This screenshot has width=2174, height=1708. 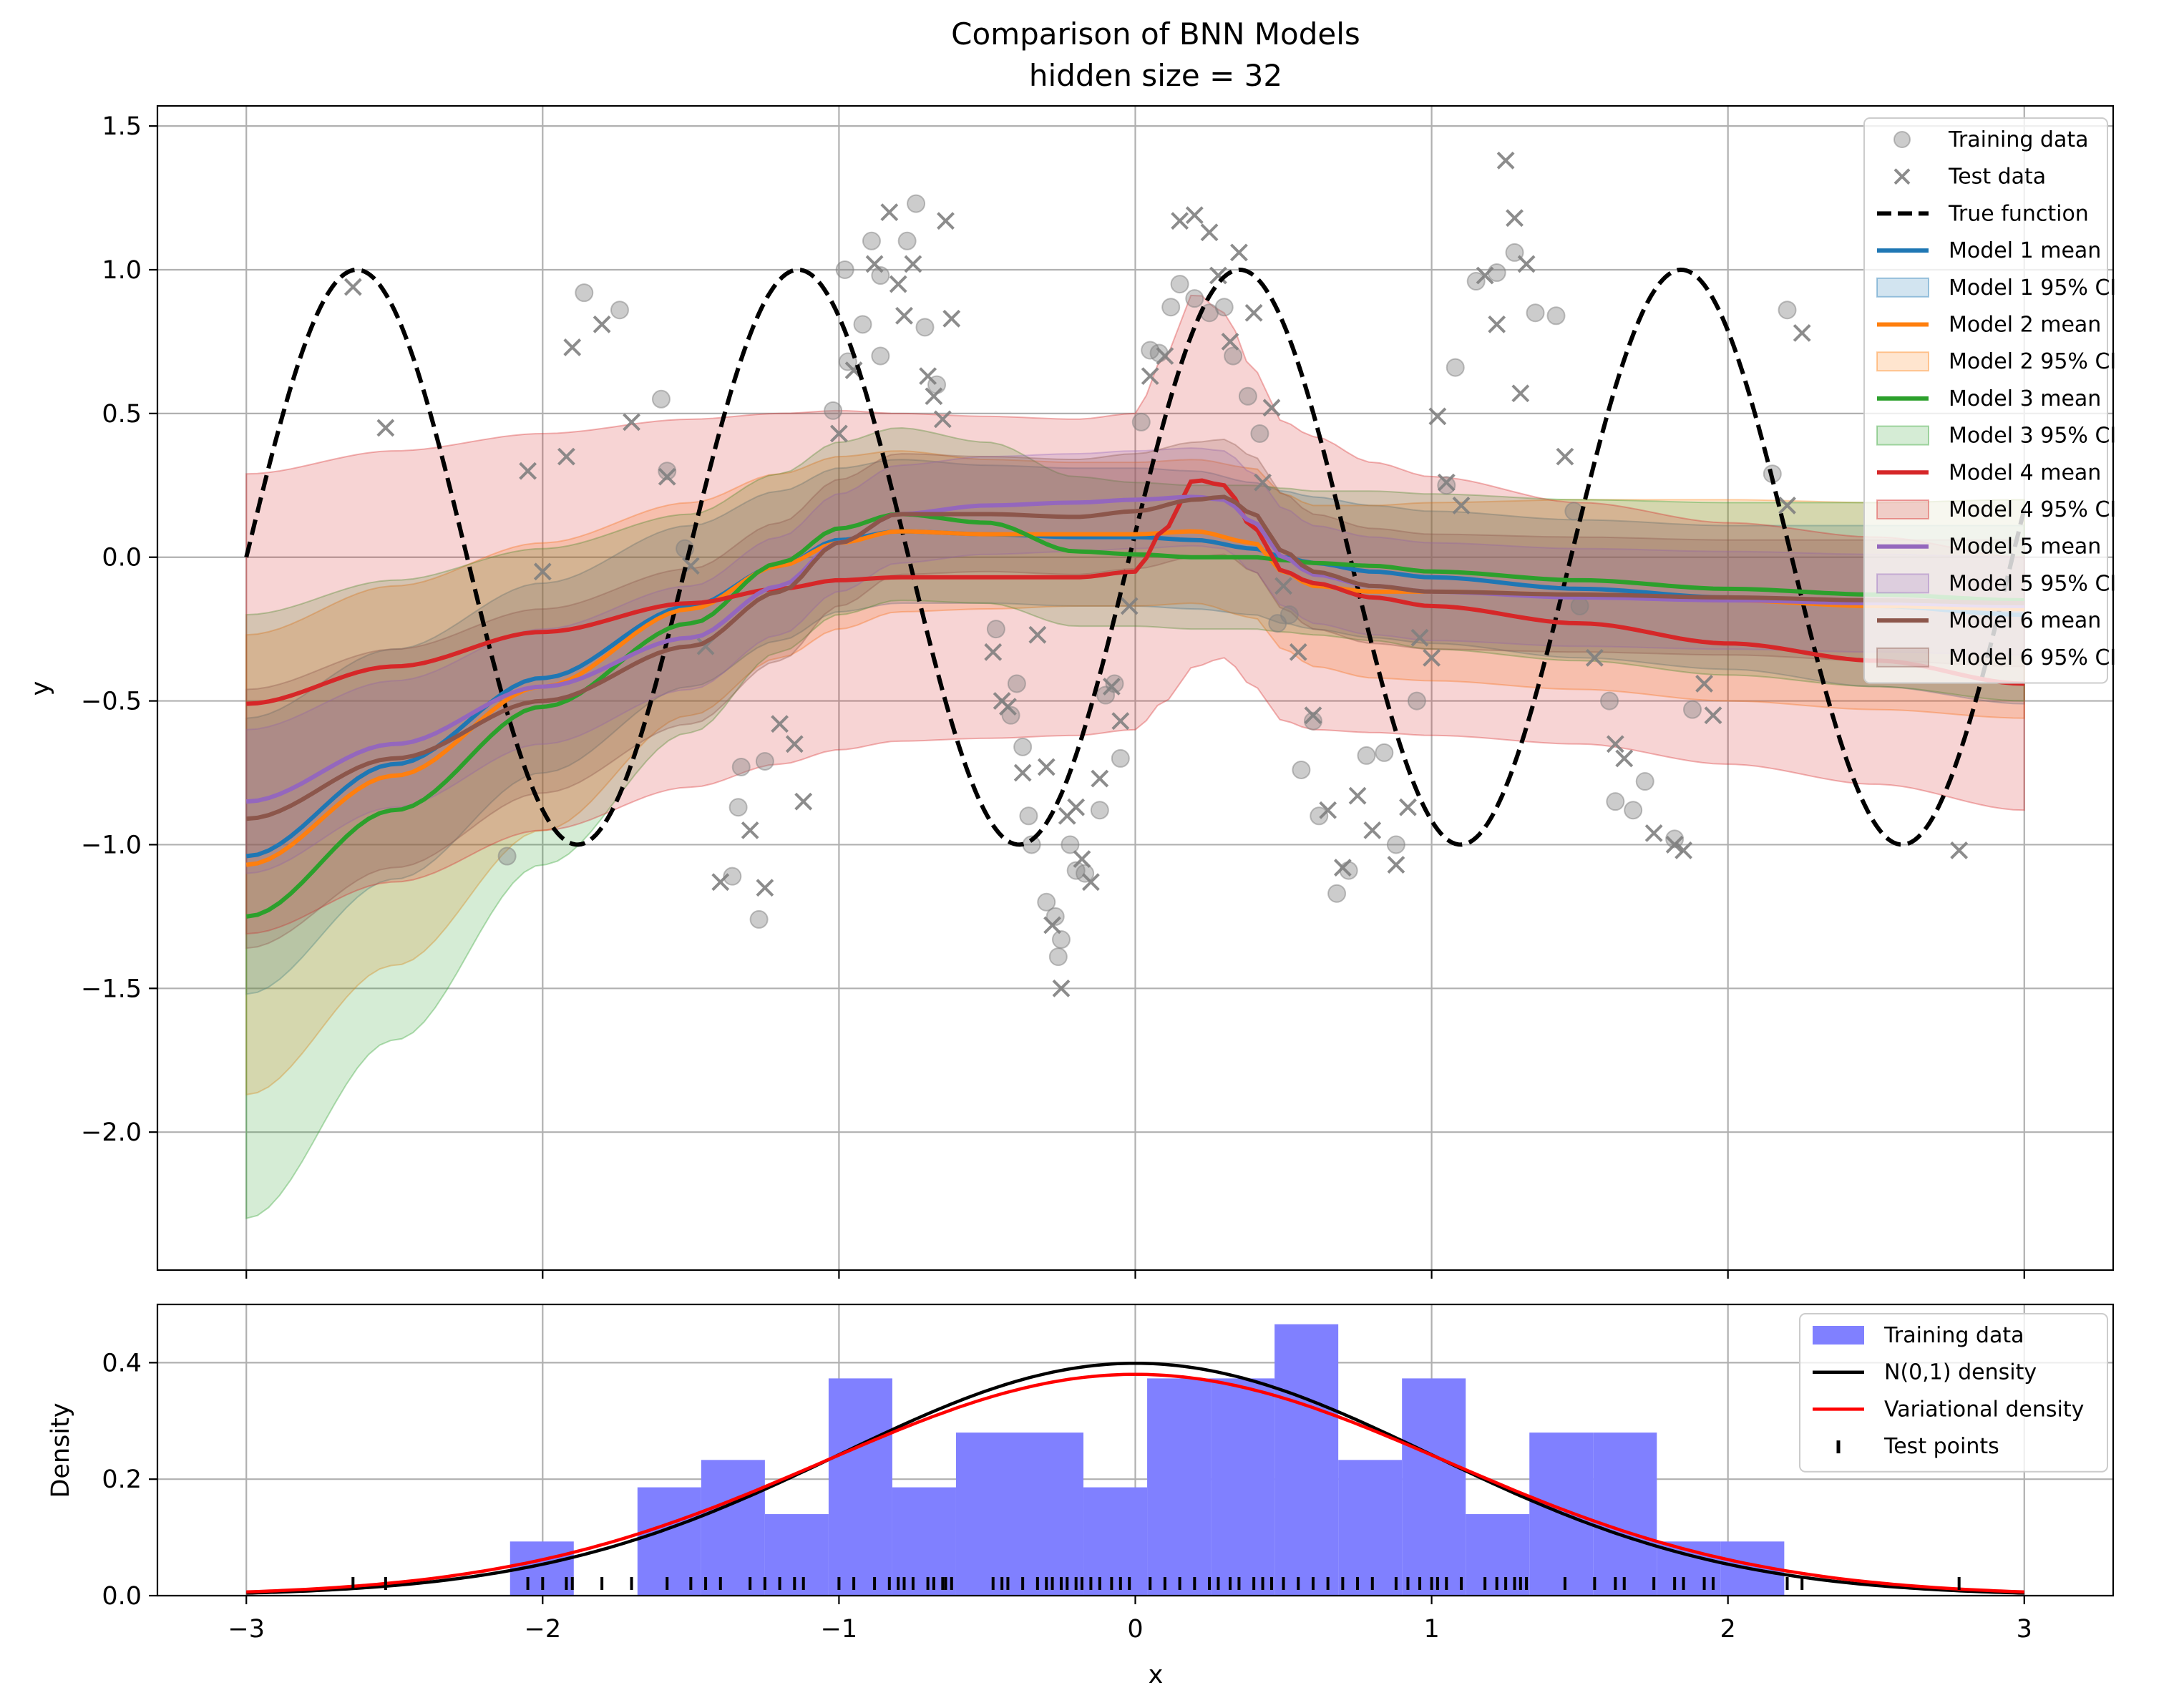 I want to click on legend-marker-circle, so click(x=1902, y=139).